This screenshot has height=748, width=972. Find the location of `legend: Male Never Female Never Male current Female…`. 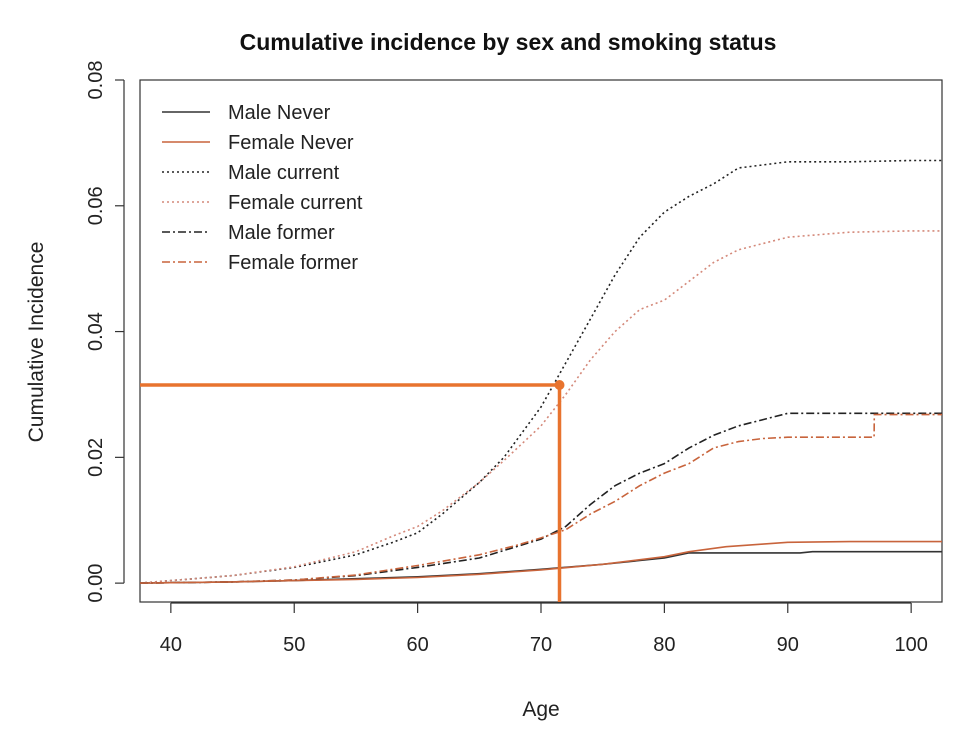

legend: Male Never Female Never Male current Female… is located at coordinates (262, 188).